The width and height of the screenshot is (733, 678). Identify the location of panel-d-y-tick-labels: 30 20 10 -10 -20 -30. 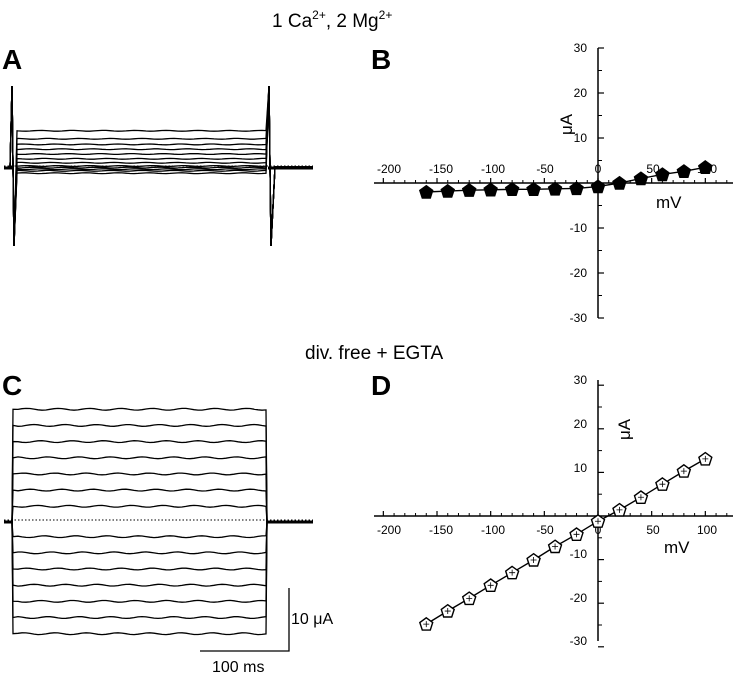
(579, 510).